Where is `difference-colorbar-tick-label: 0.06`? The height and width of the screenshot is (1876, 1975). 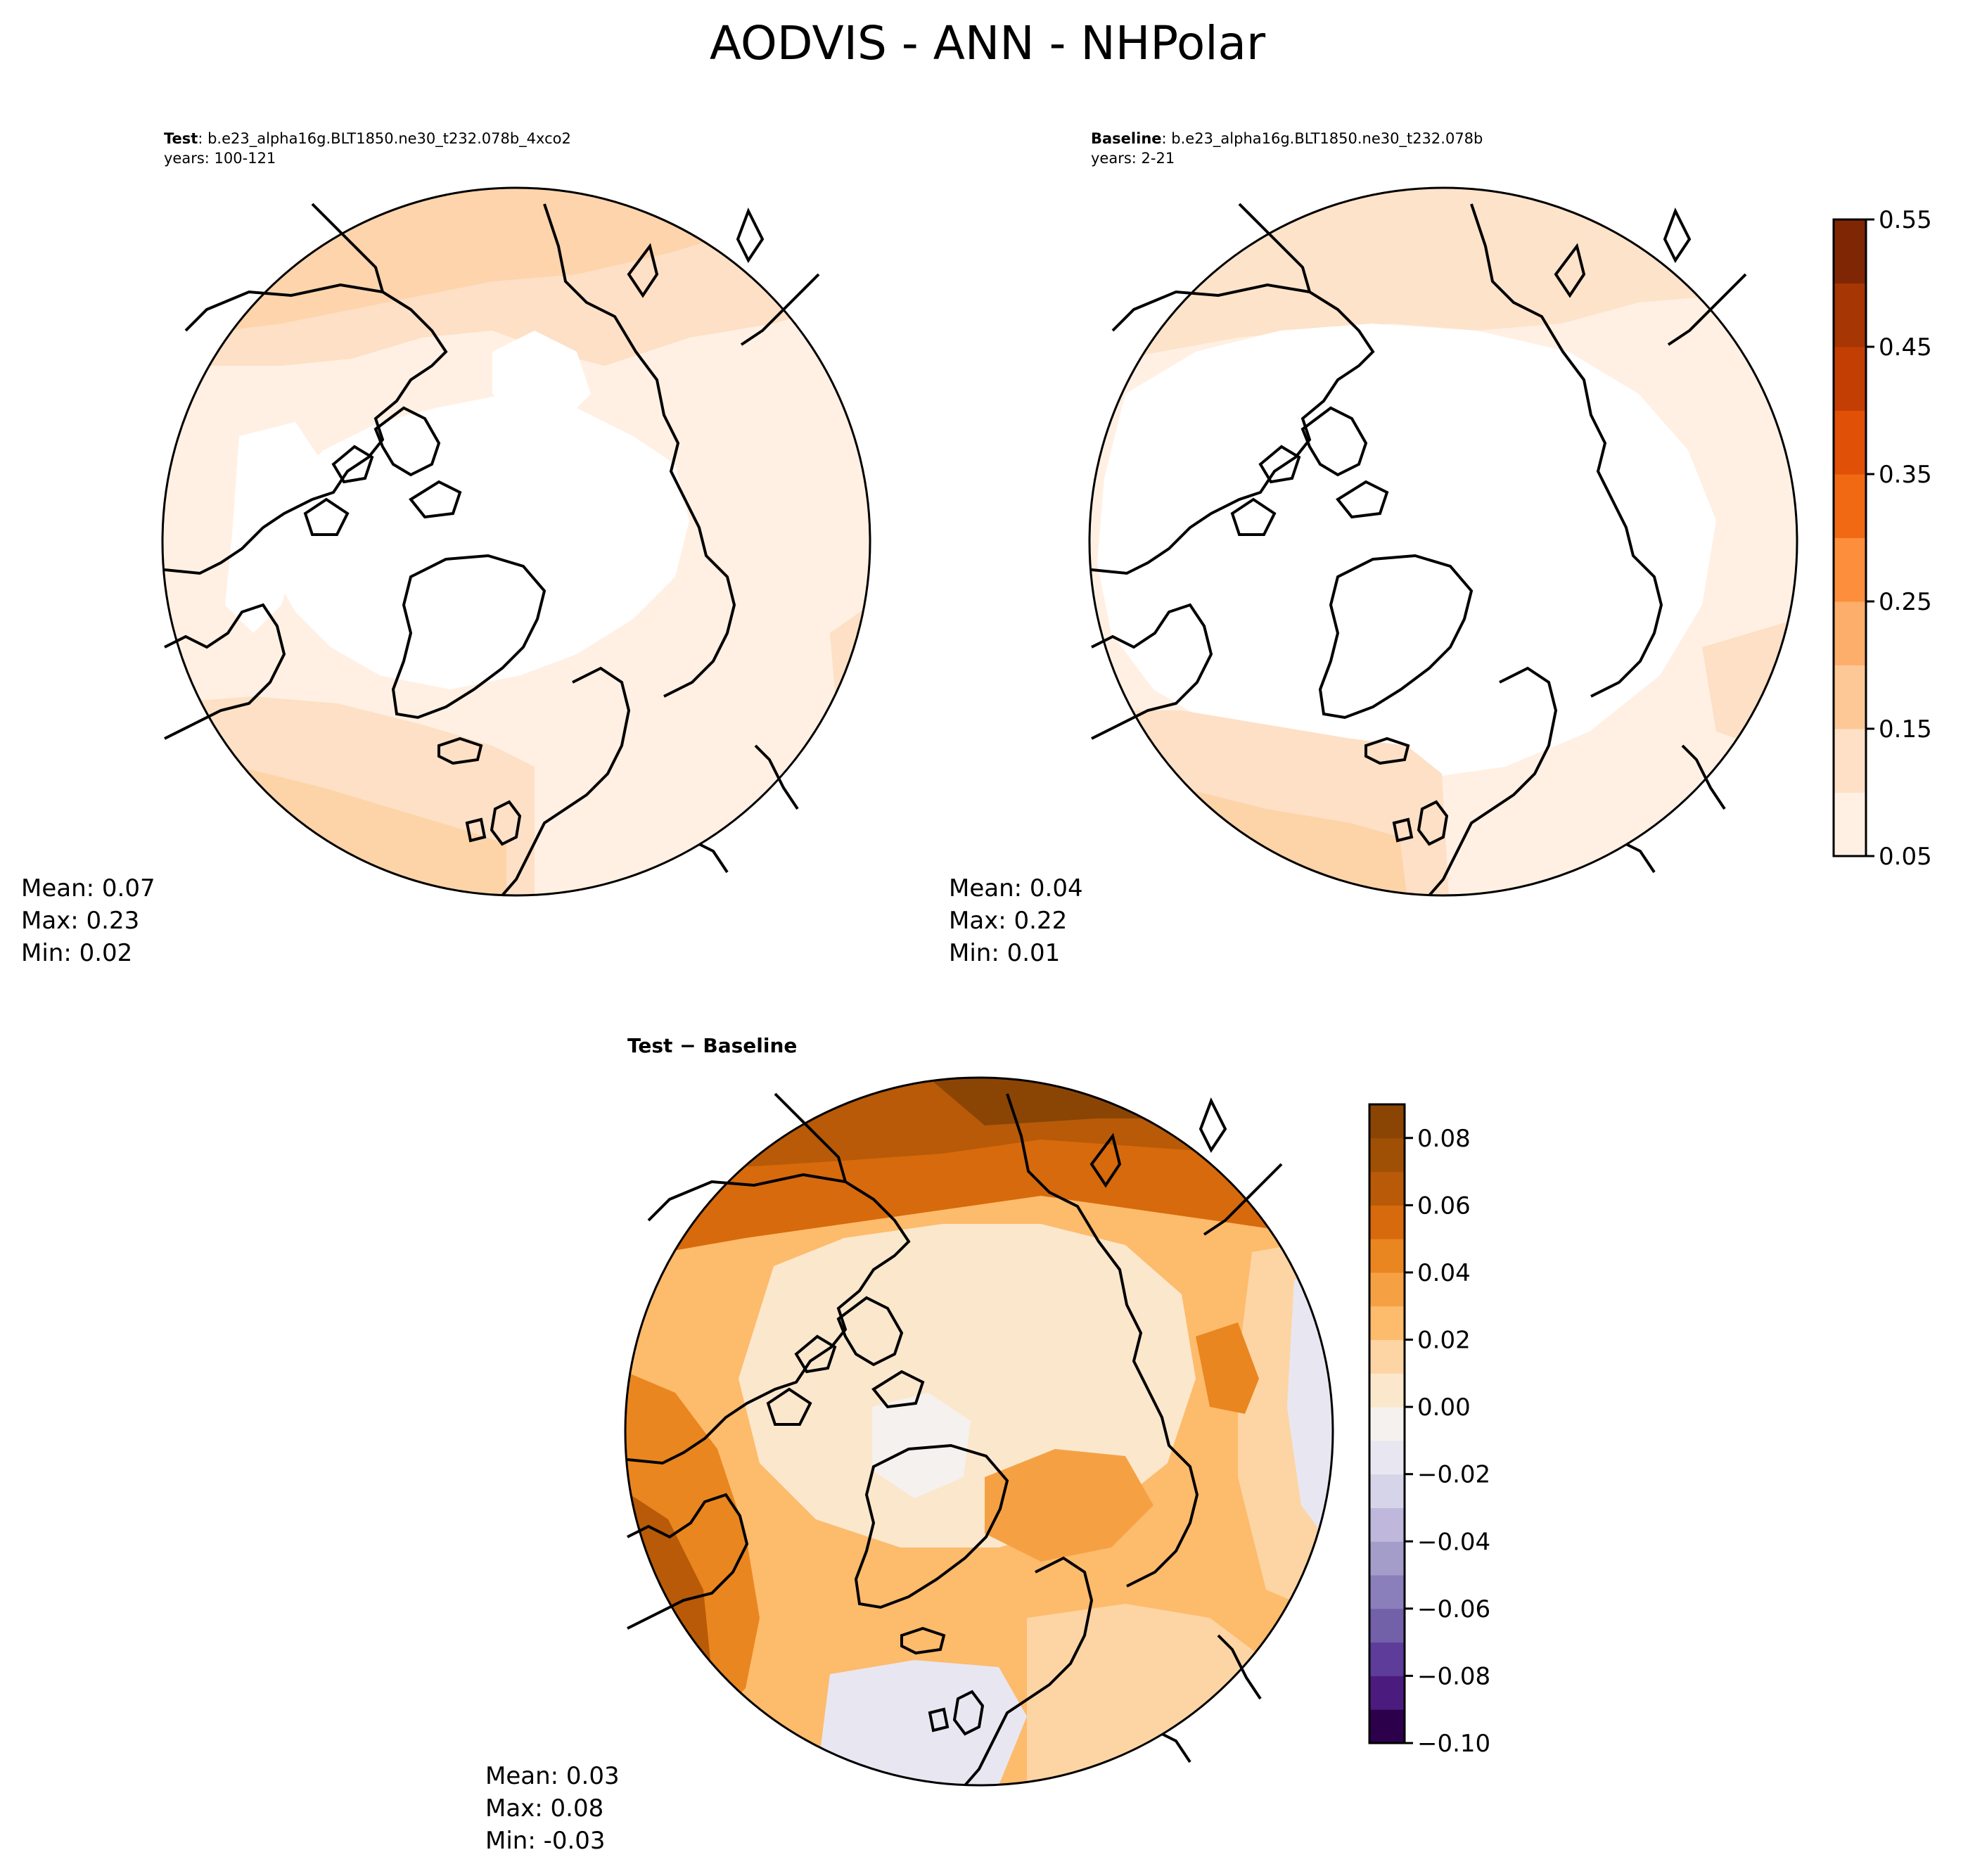 difference-colorbar-tick-label: 0.06 is located at coordinates (1444, 1206).